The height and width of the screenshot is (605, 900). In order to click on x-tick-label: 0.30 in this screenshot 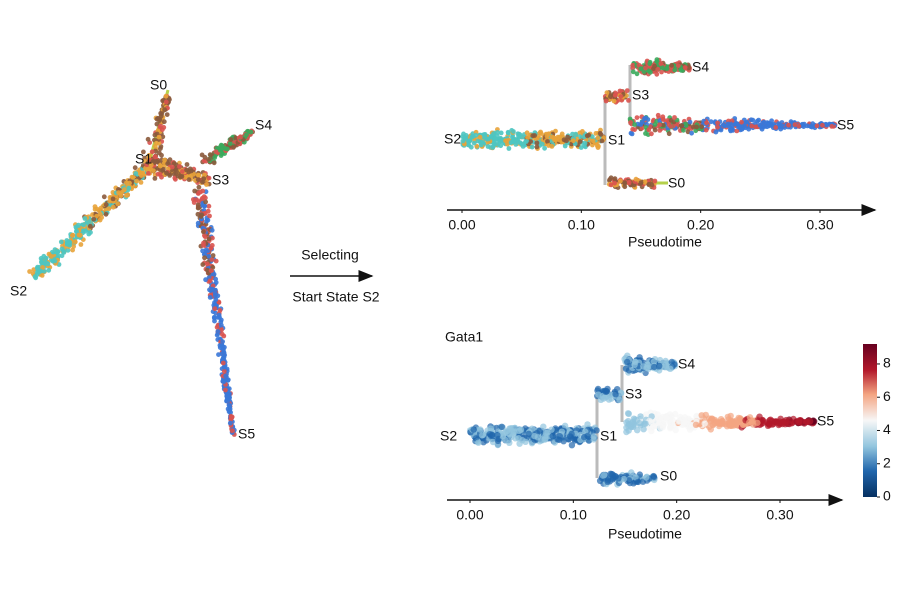, I will do `click(779, 515)`.